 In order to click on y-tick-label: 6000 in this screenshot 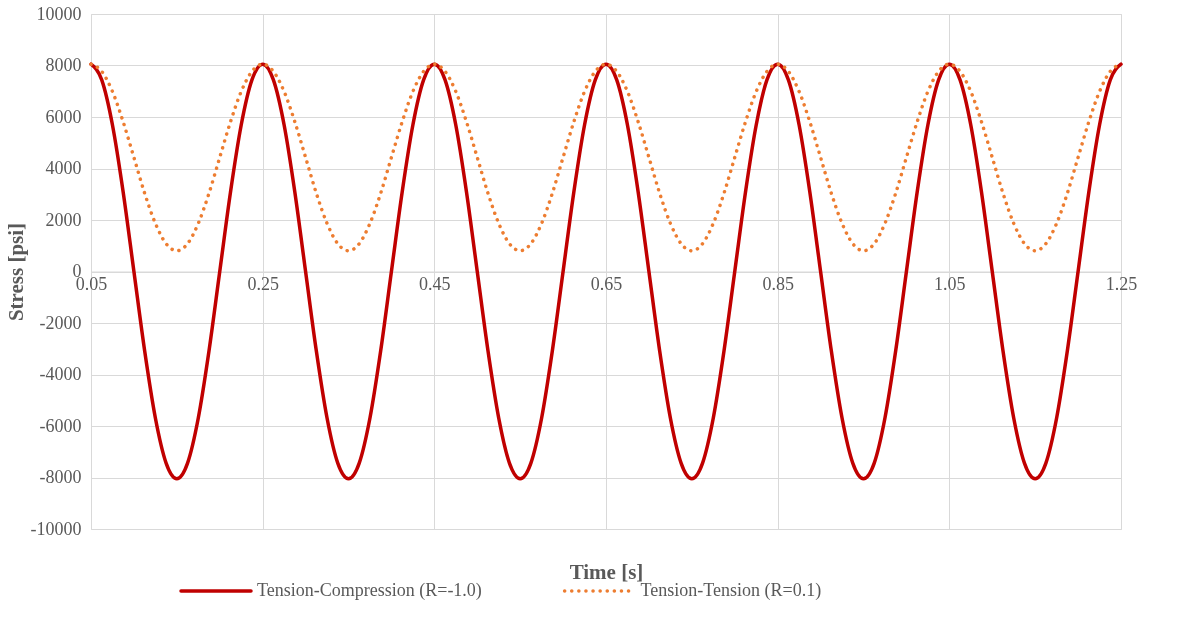, I will do `click(63, 116)`.